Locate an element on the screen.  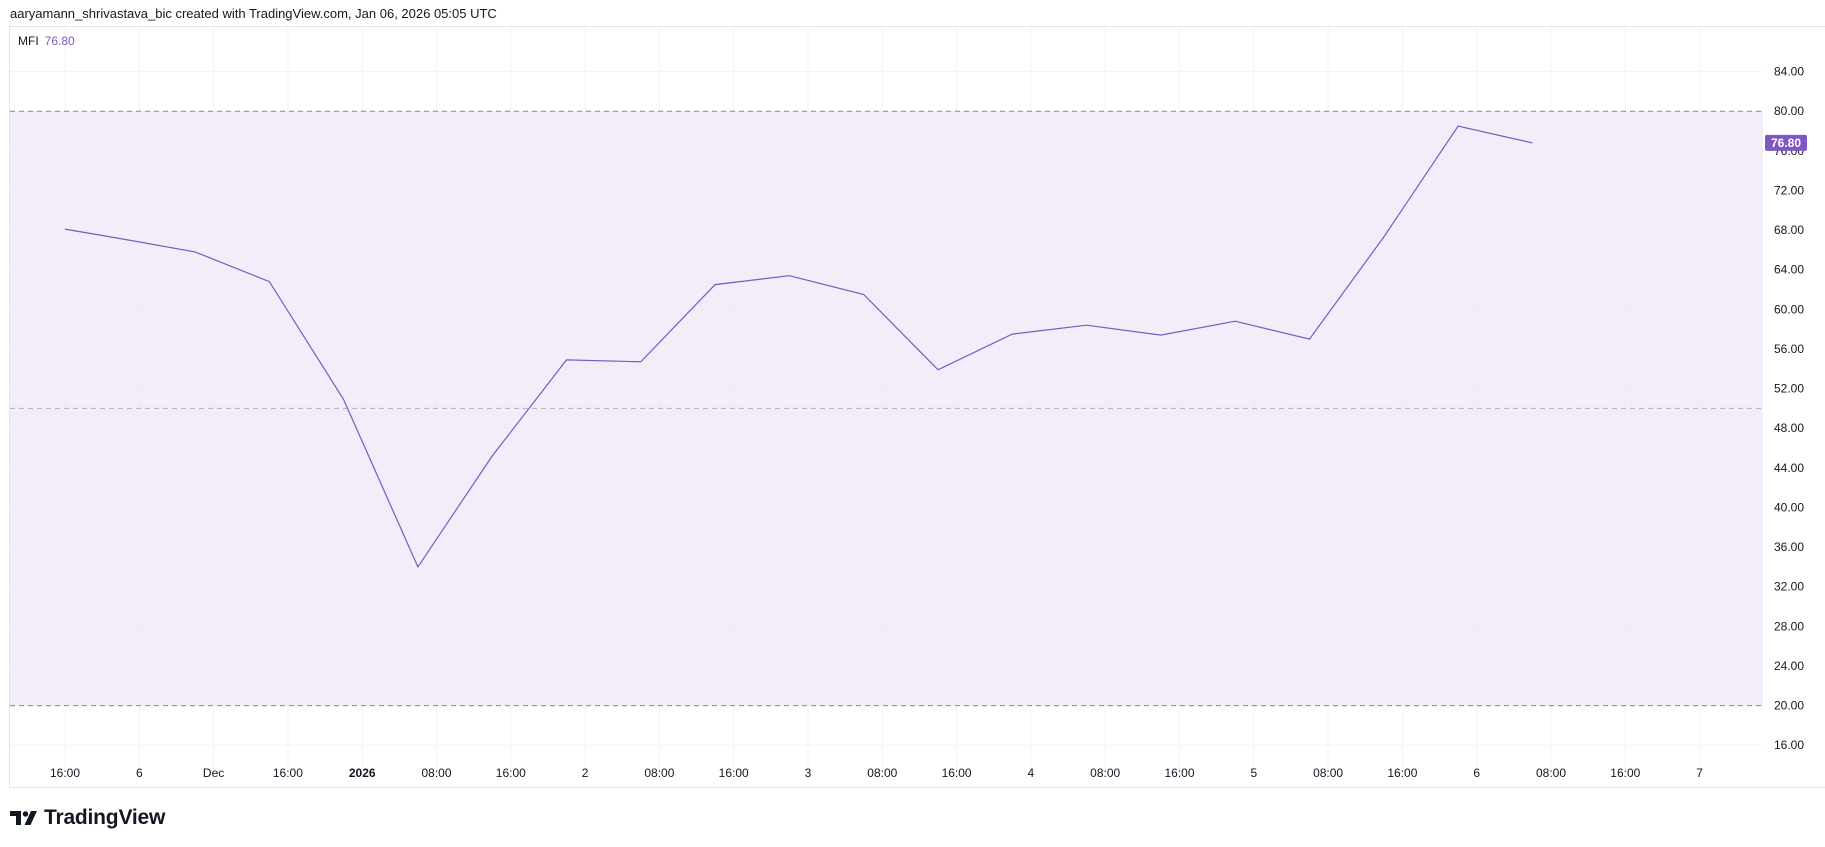
indicator-value: 76.80 is located at coordinates (59, 41).